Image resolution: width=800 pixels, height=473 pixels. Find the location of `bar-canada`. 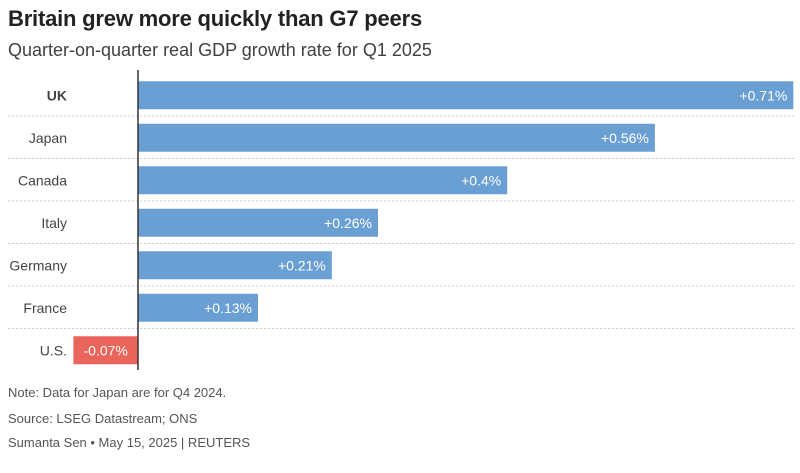

bar-canada is located at coordinates (323, 180).